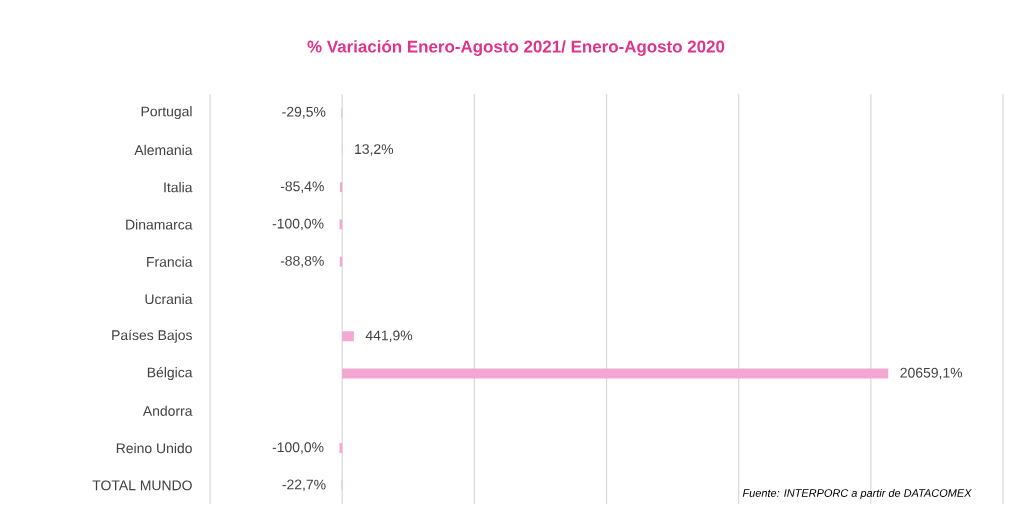 The image size is (1013, 526). What do you see at coordinates (152, 336) in the screenshot?
I see `y-tick-label: Países Bajos` at bounding box center [152, 336].